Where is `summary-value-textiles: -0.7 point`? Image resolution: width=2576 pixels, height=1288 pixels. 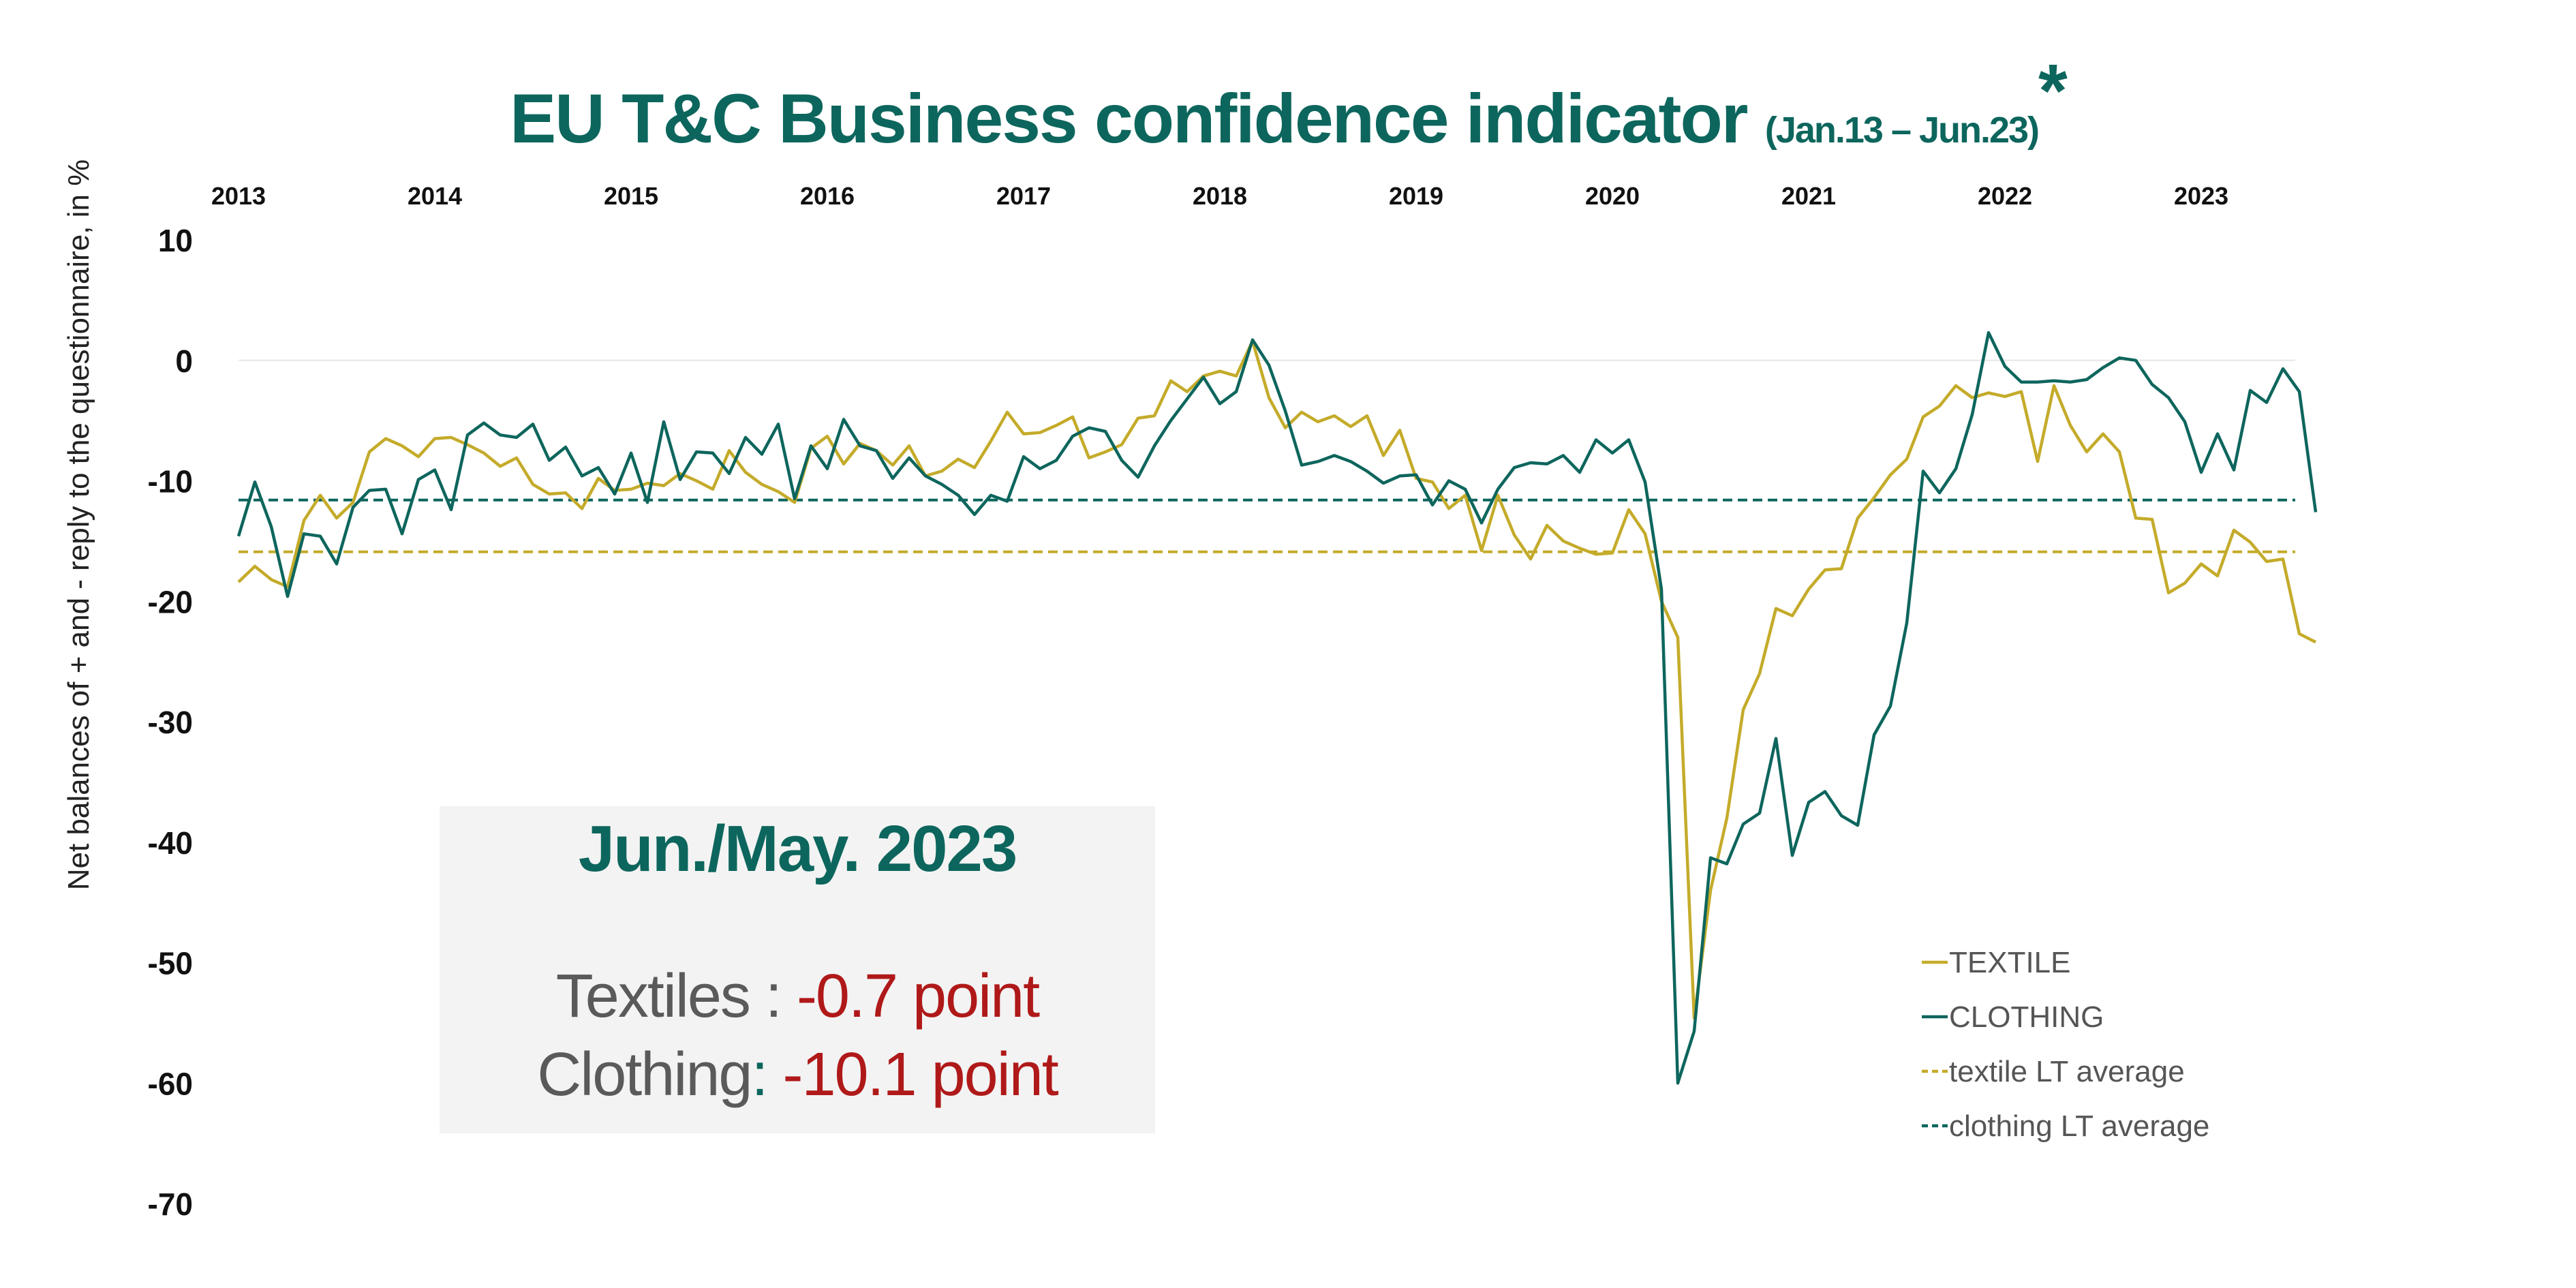
summary-value-textiles: -0.7 point is located at coordinates (918, 996).